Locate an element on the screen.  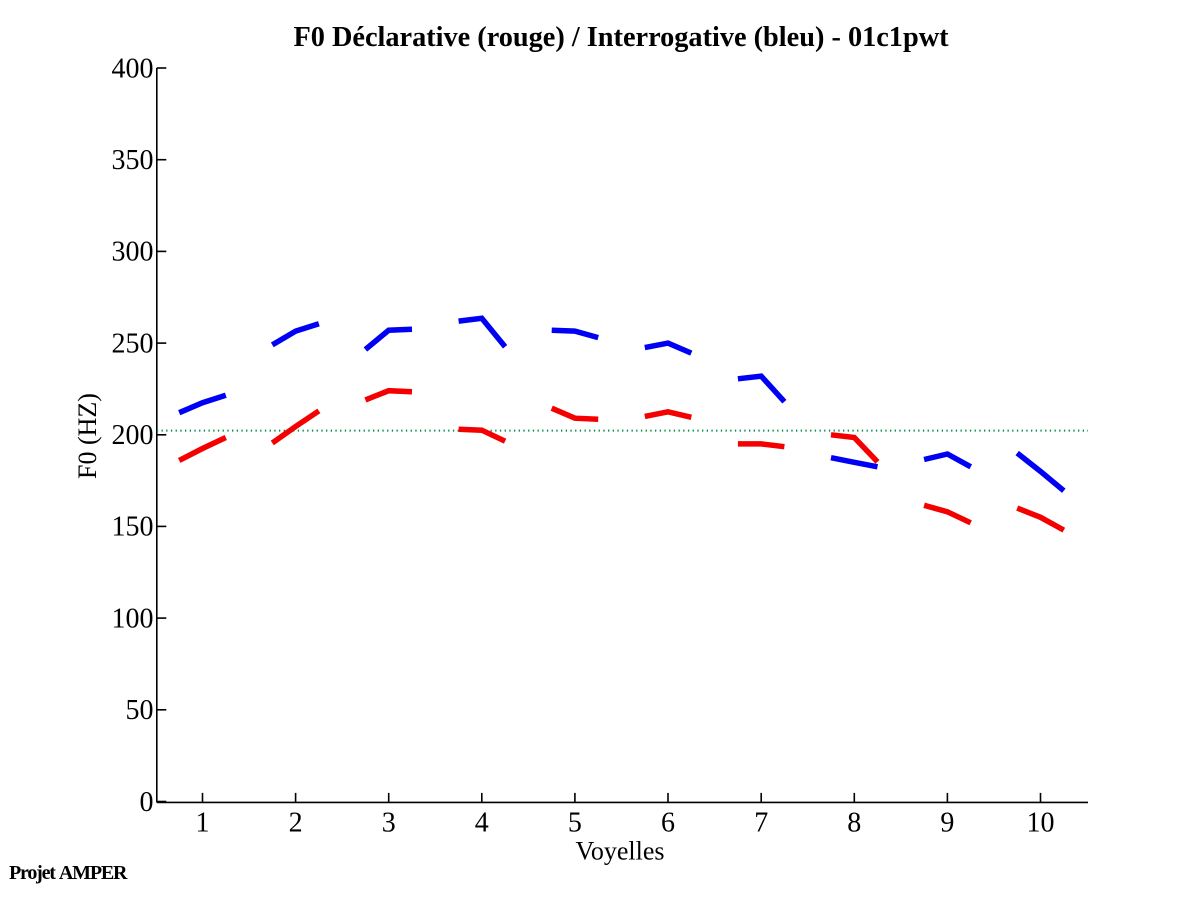
svg-text: 9 is located at coordinates (947, 823).